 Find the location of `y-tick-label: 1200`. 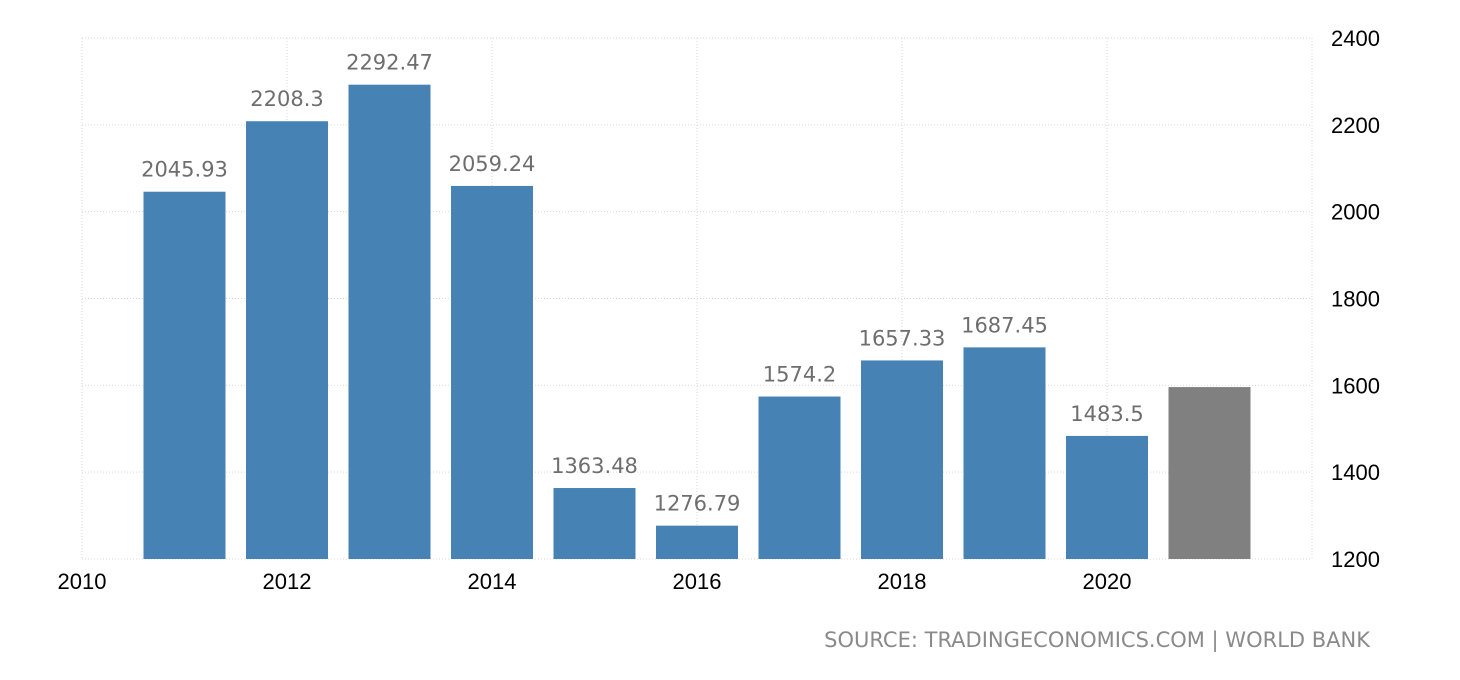

y-tick-label: 1200 is located at coordinates (1355, 559).